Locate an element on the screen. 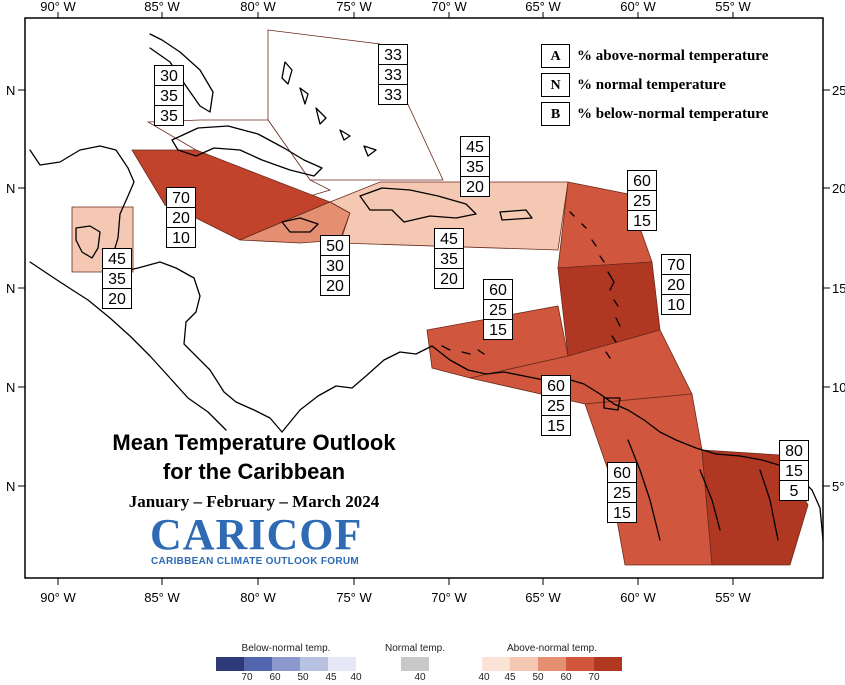 This screenshot has height=685, width=845. lat-label-right: 15 is located at coordinates (838, 288).